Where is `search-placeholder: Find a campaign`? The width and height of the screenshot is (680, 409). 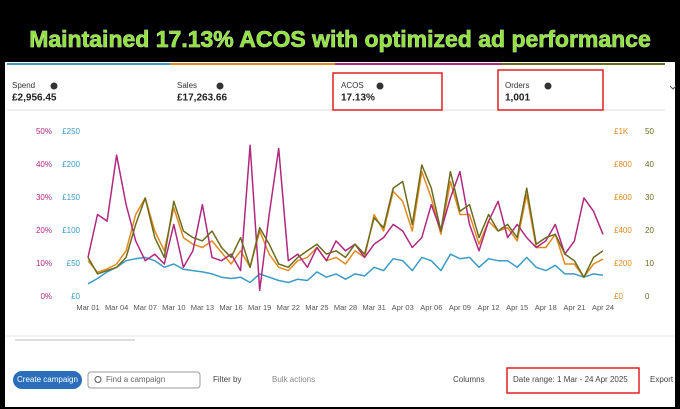 search-placeholder: Find a campaign is located at coordinates (135, 379).